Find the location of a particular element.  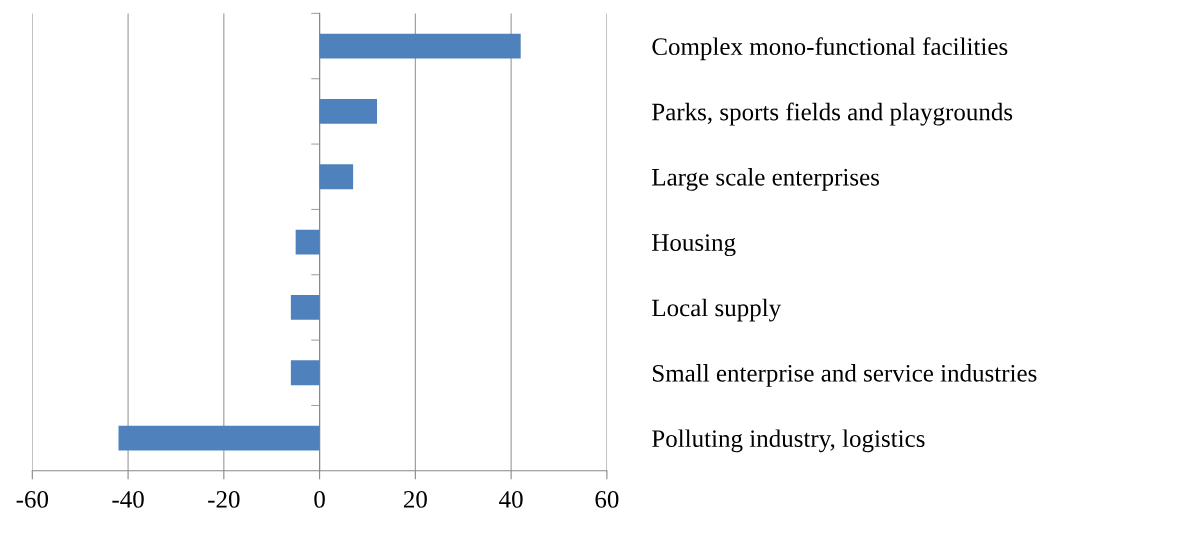

x-tick-label: -40 is located at coordinates (128, 499).